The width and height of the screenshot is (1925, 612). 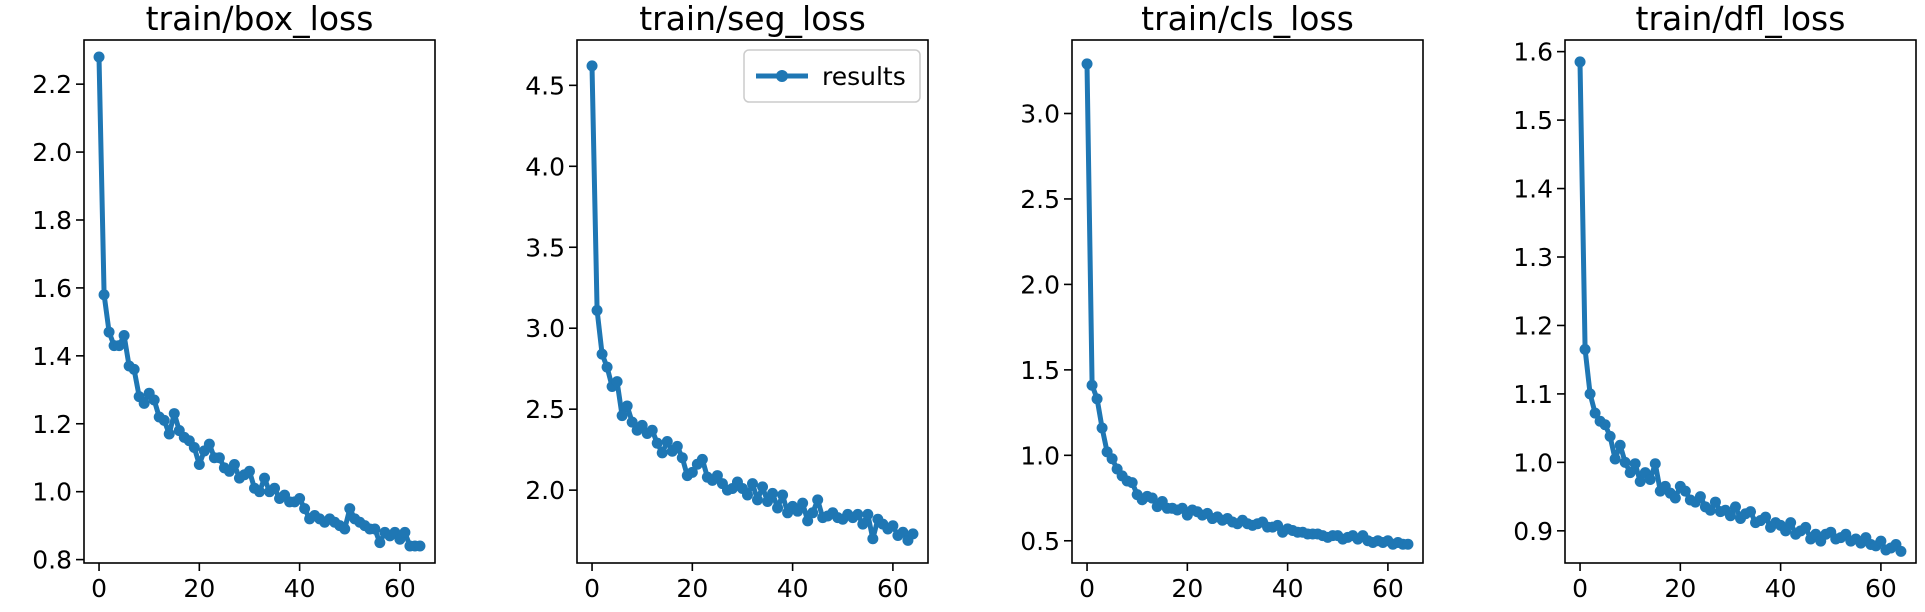 I want to click on legend-box, so click(x=832, y=76).